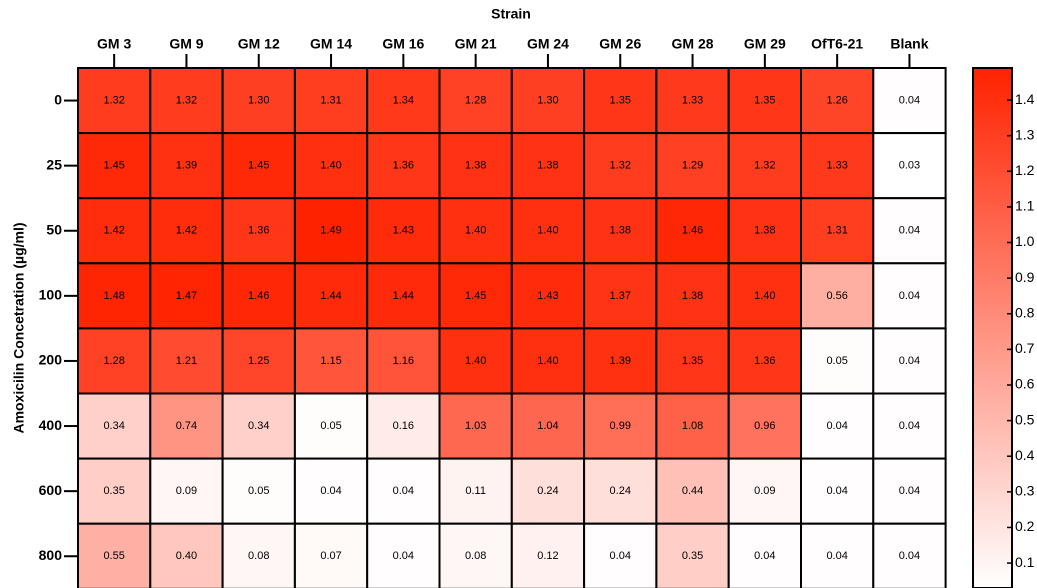  I want to click on x-tick-label: GM 9, so click(186, 44).